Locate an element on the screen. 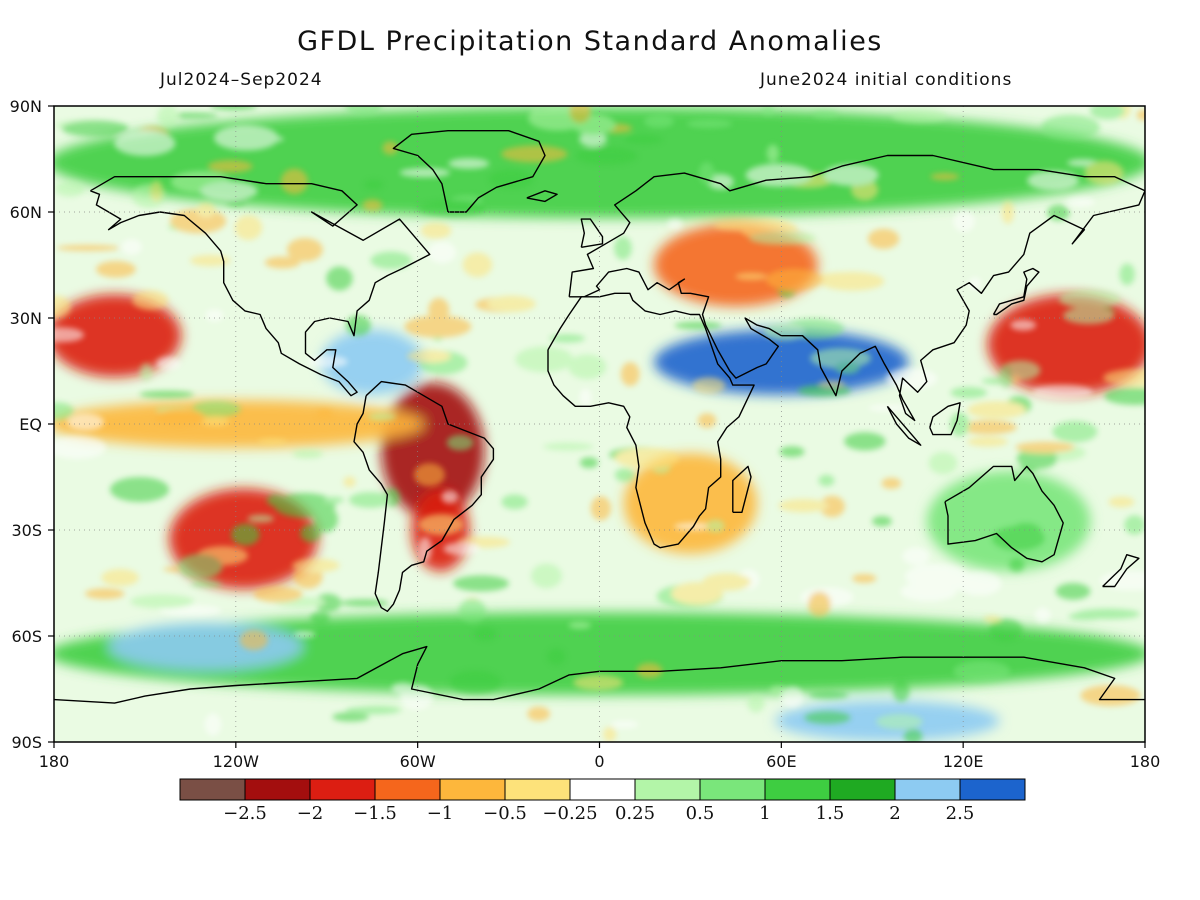 The image size is (1200, 900). lat-label: EQ is located at coordinates (30, 424).